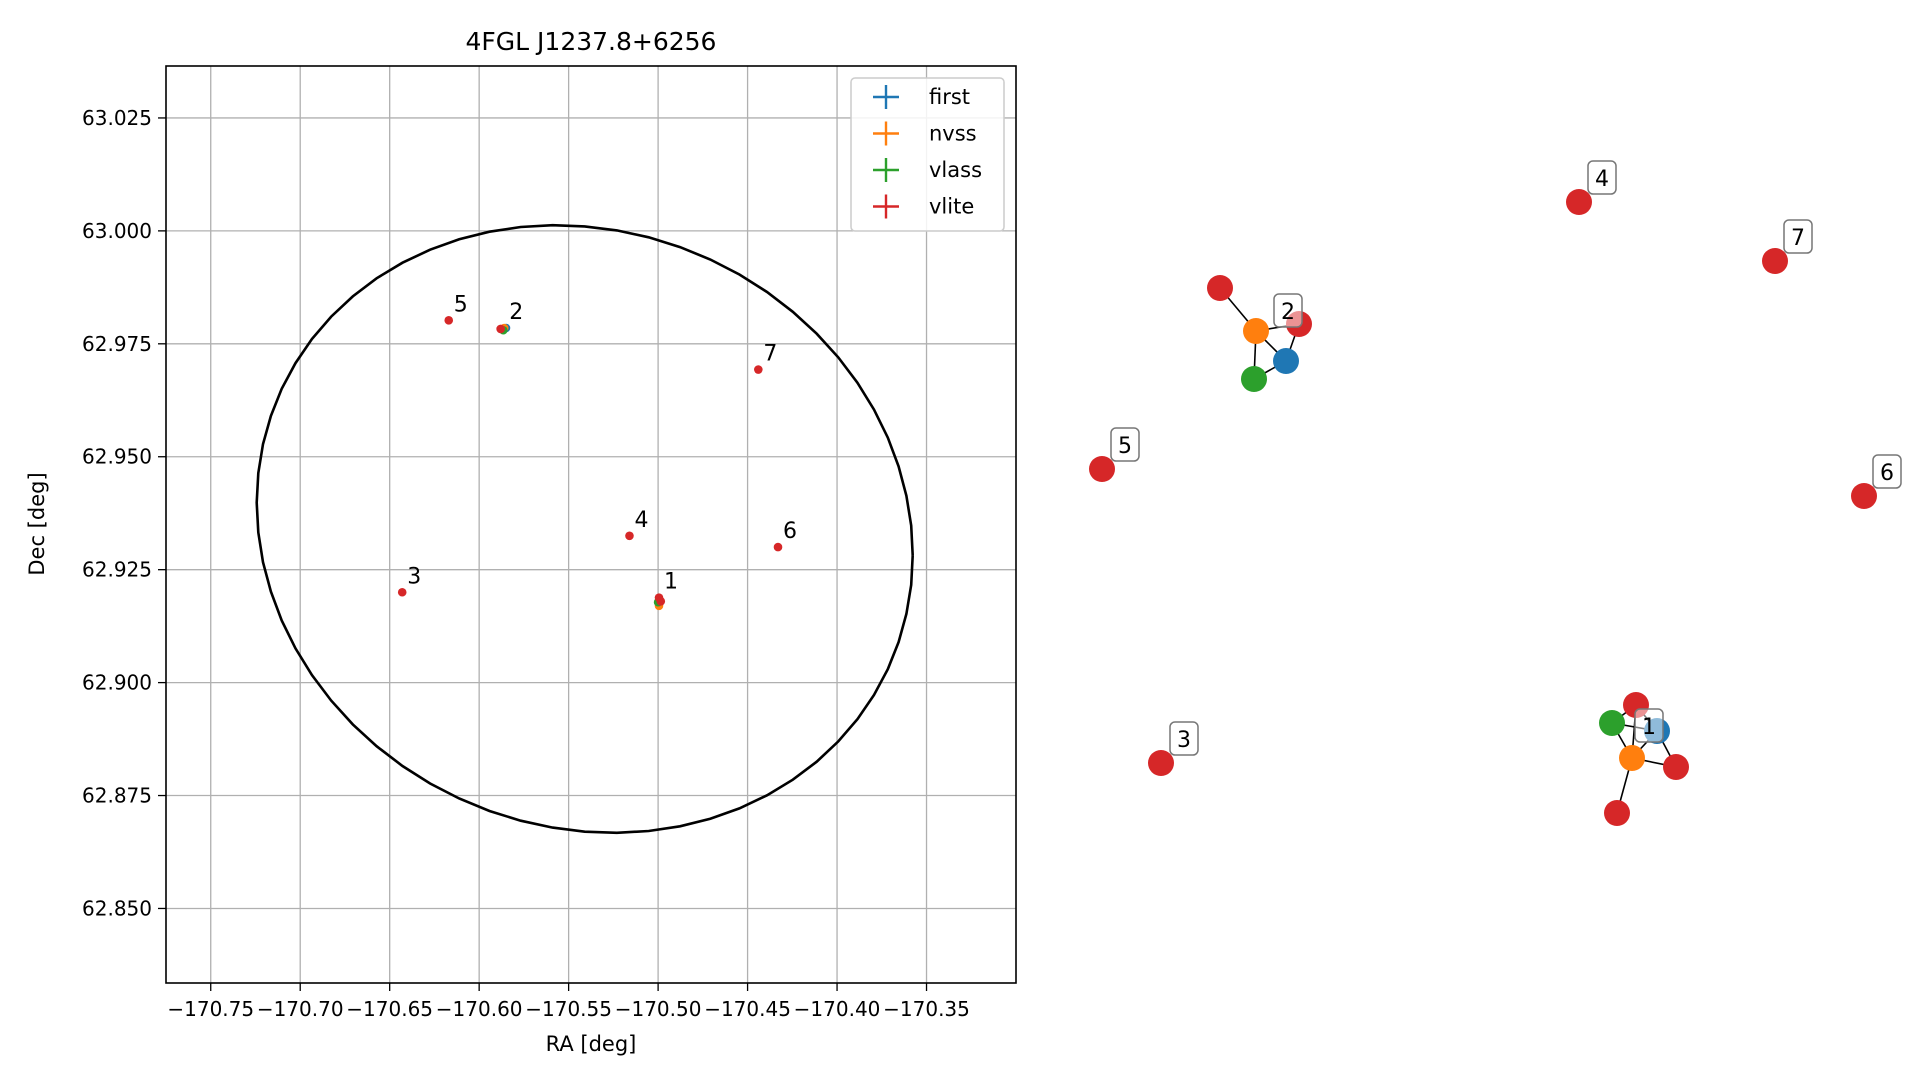 Image resolution: width=1919 pixels, height=1080 pixels. I want to click on legend-label-first: first, so click(949, 97).